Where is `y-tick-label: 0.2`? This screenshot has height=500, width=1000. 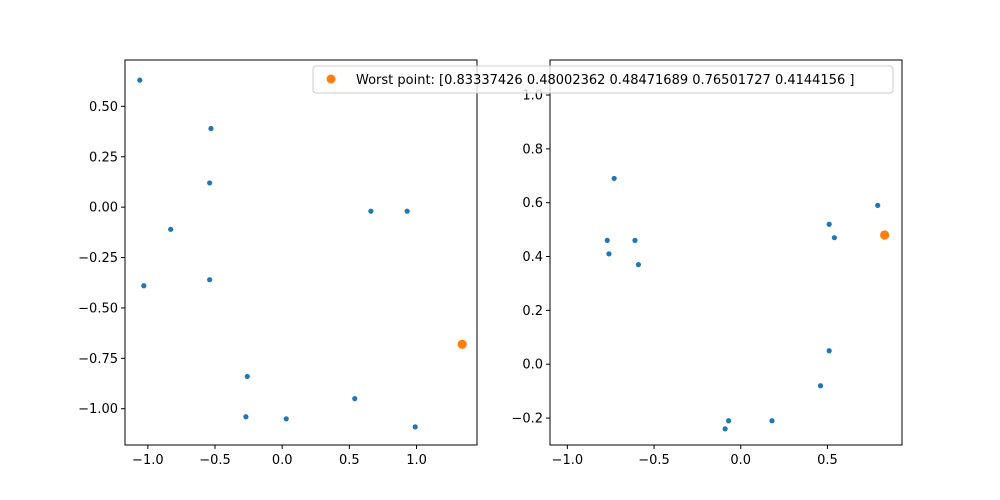 y-tick-label: 0.2 is located at coordinates (532, 311).